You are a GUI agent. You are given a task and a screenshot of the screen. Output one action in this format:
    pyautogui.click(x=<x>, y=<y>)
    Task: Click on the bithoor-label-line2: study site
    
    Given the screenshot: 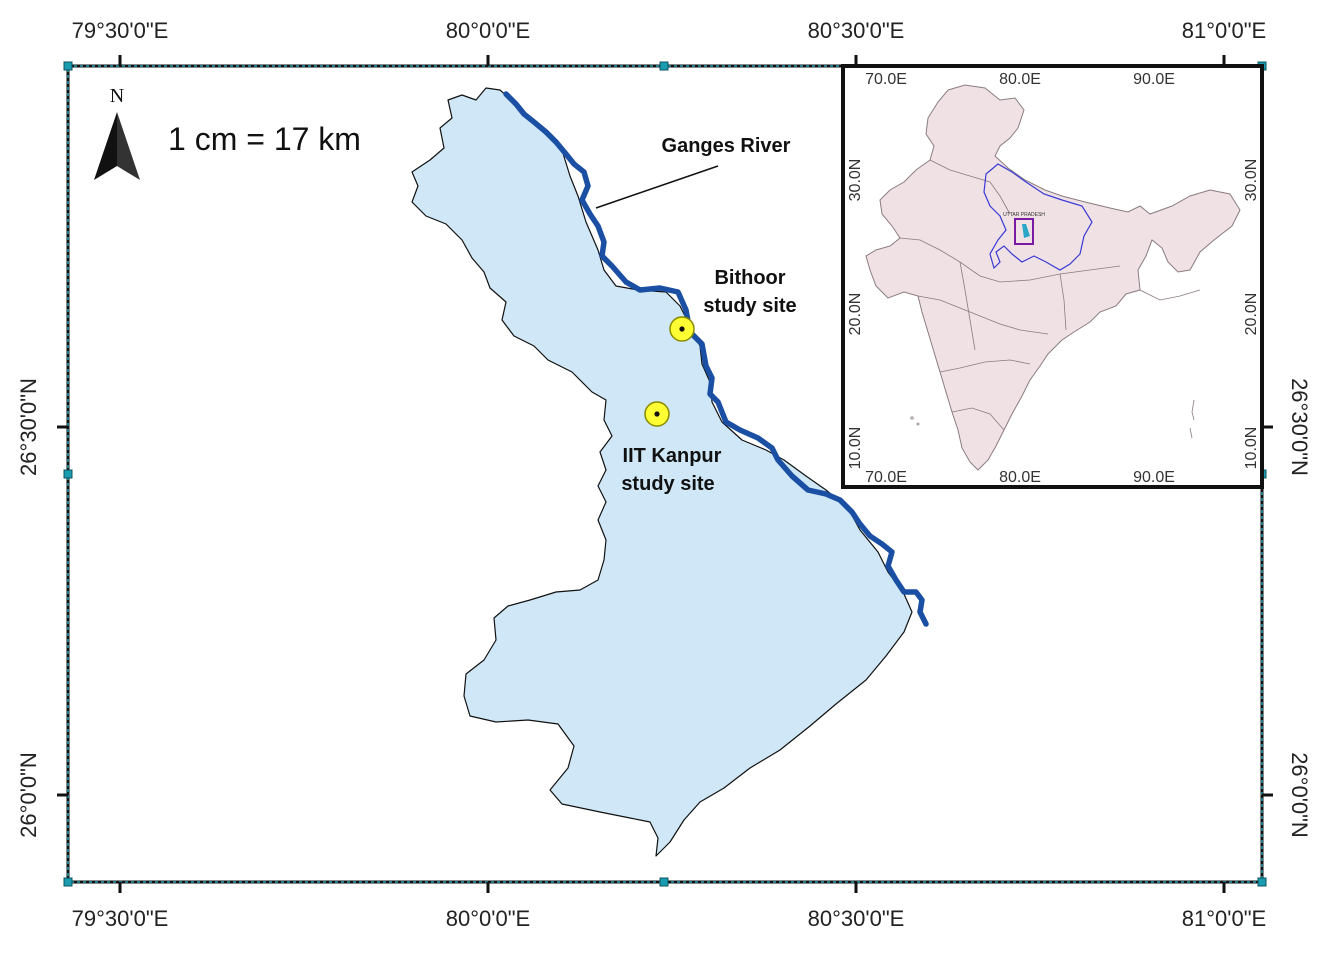 What is the action you would take?
    pyautogui.click(x=749, y=306)
    